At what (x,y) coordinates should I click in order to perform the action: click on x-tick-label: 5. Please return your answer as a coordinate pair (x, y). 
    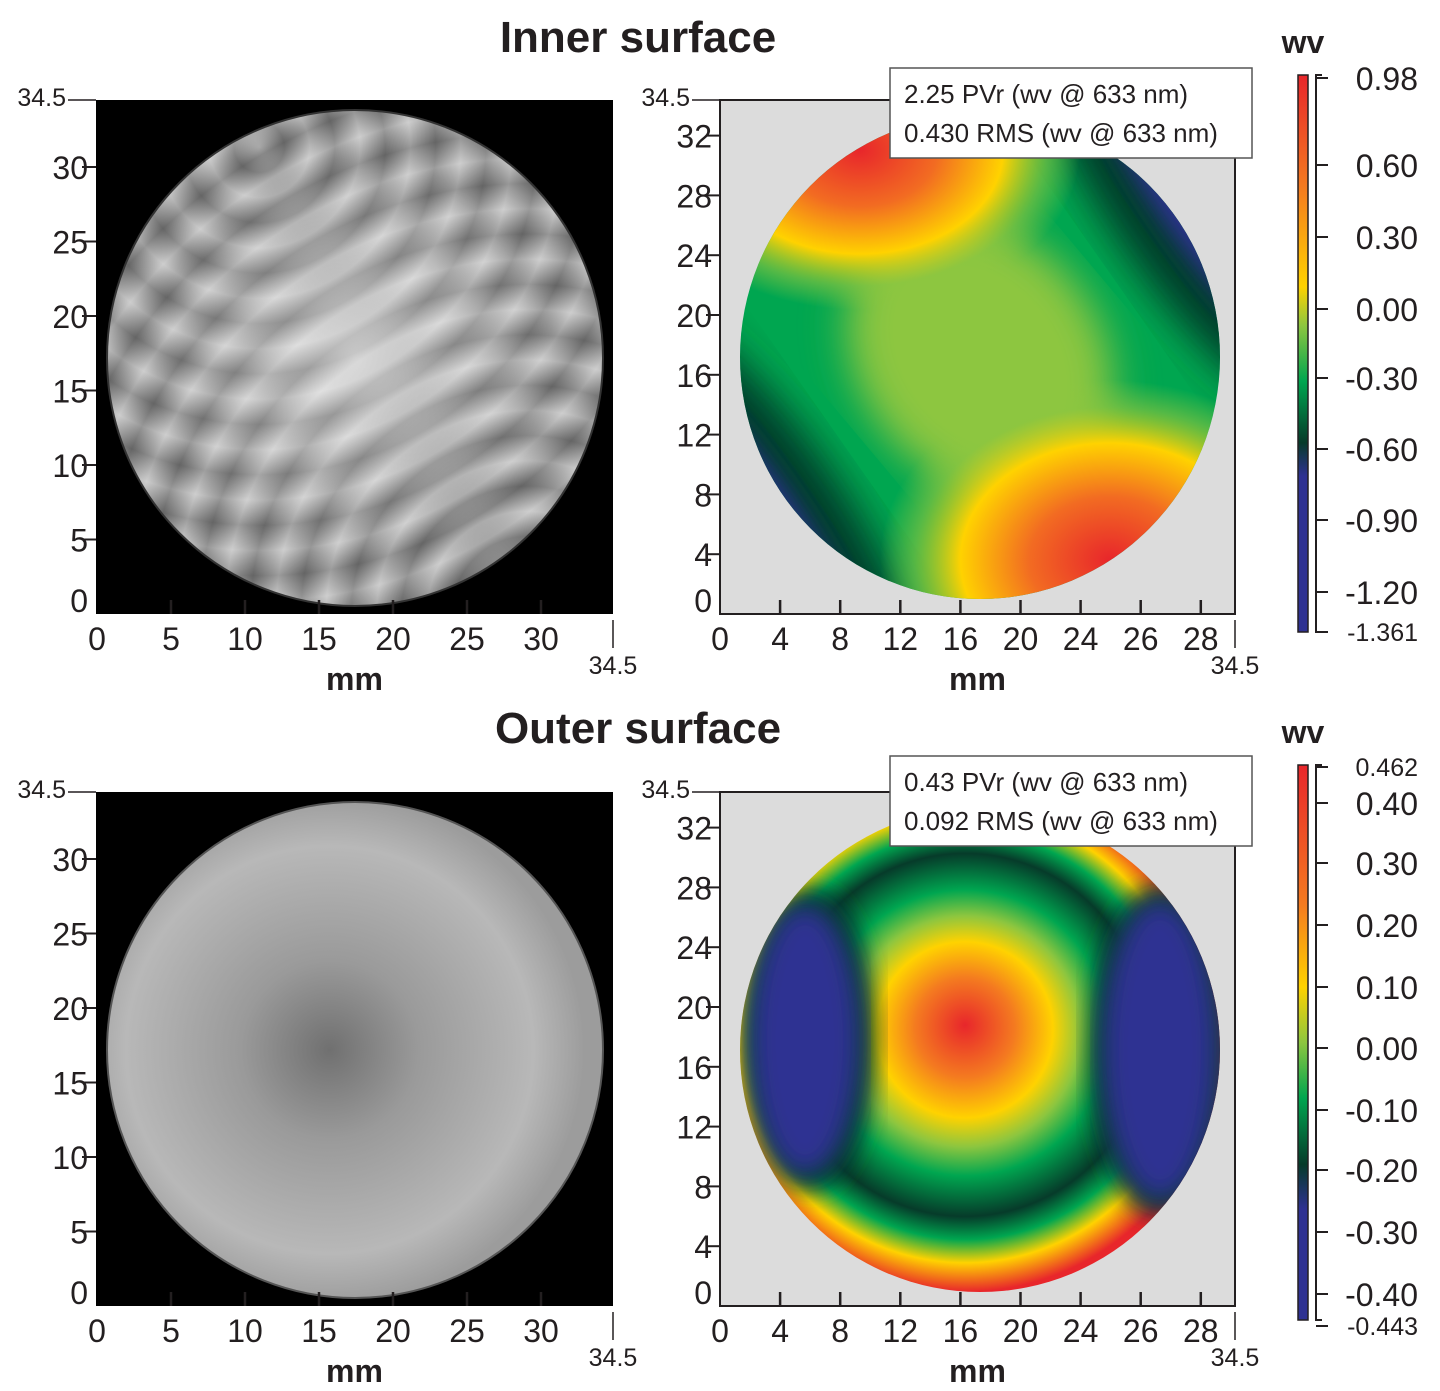
    Looking at the image, I should click on (171, 1331).